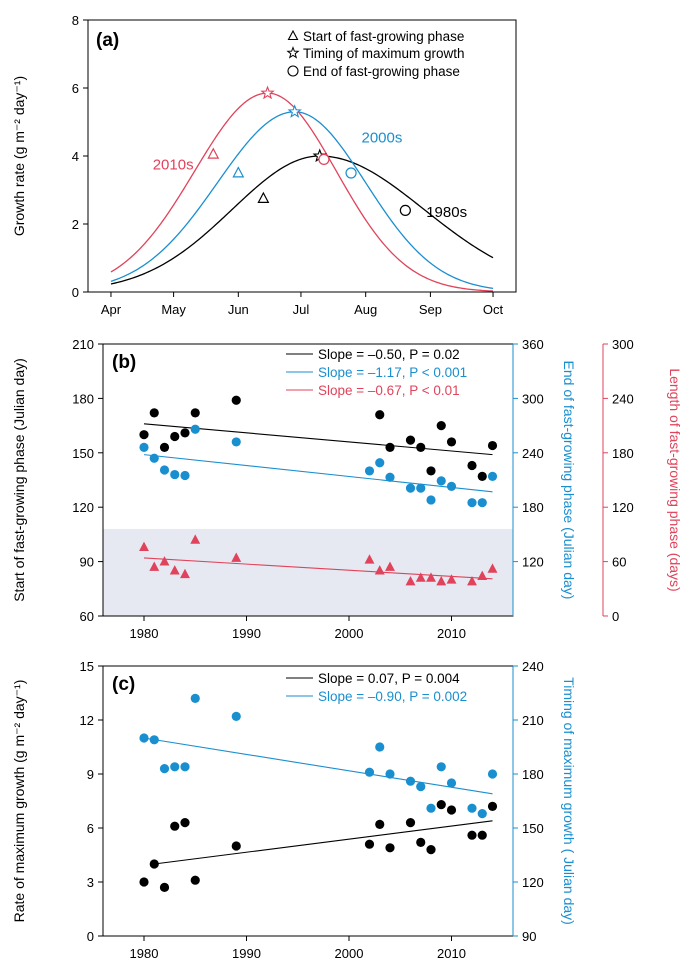 The width and height of the screenshot is (685, 970). Describe the element at coordinates (381, 71) in the screenshot. I see `legend-end-label: End of fast-growing phase` at that location.